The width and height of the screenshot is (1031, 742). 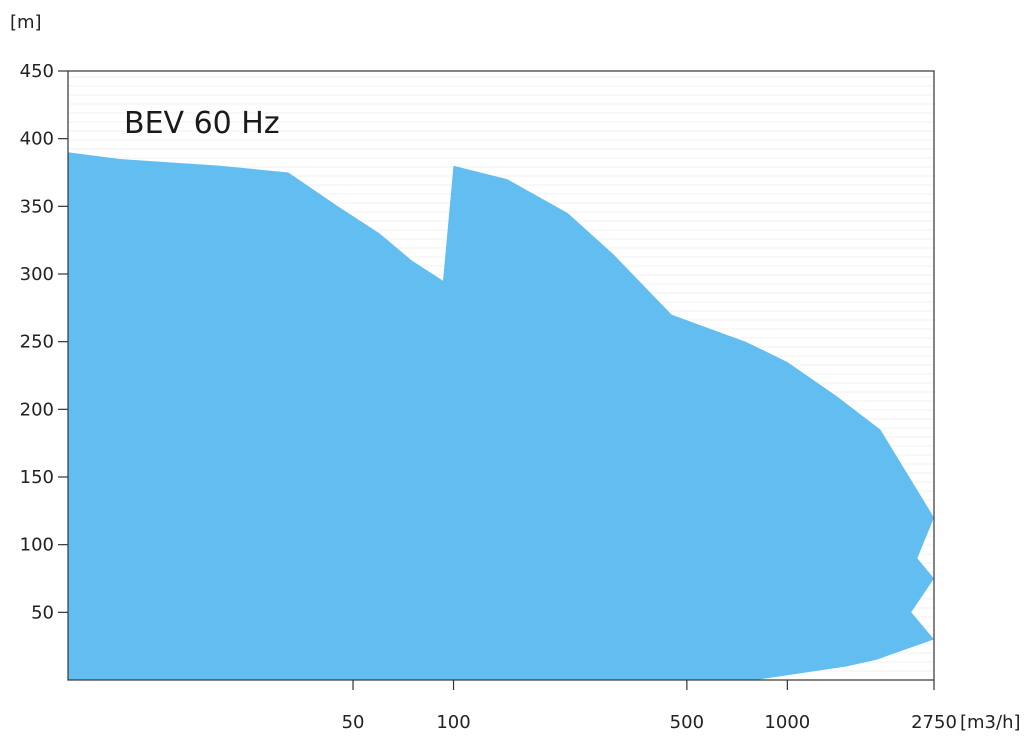 What do you see at coordinates (37, 342) in the screenshot?
I see `y-tick-label: 250` at bounding box center [37, 342].